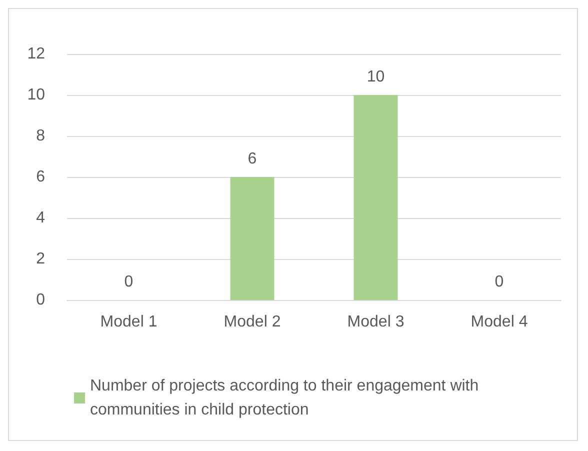 This screenshot has width=588, height=451. What do you see at coordinates (36, 95) in the screenshot?
I see `y-tick-label: 10` at bounding box center [36, 95].